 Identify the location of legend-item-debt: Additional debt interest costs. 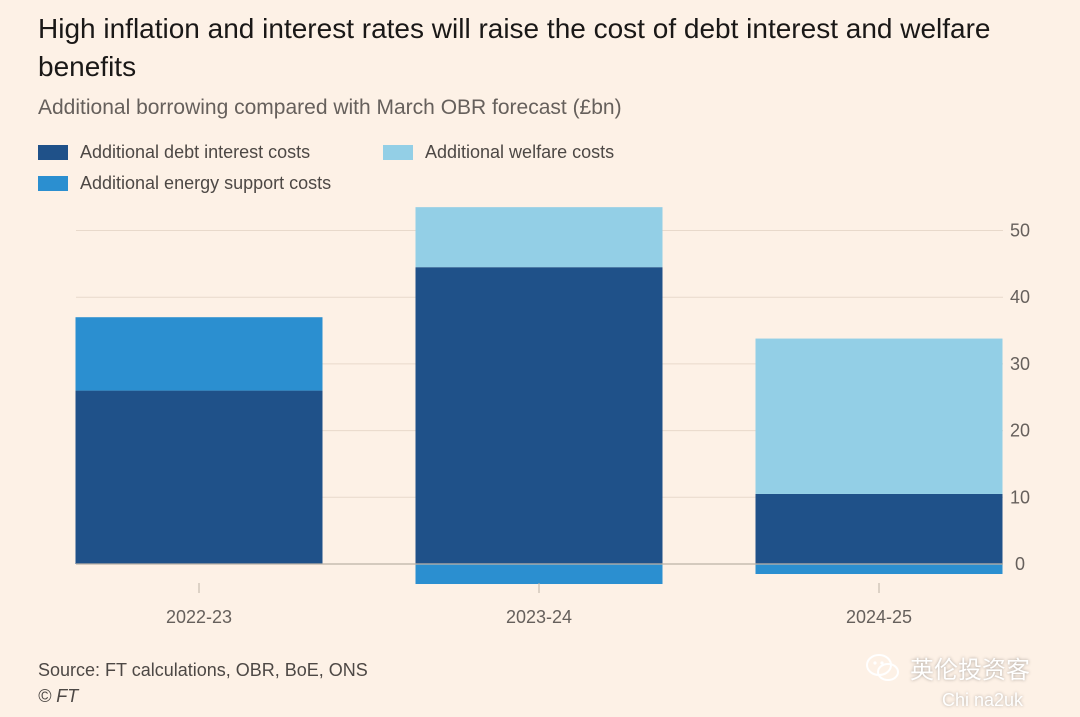
(174, 152).